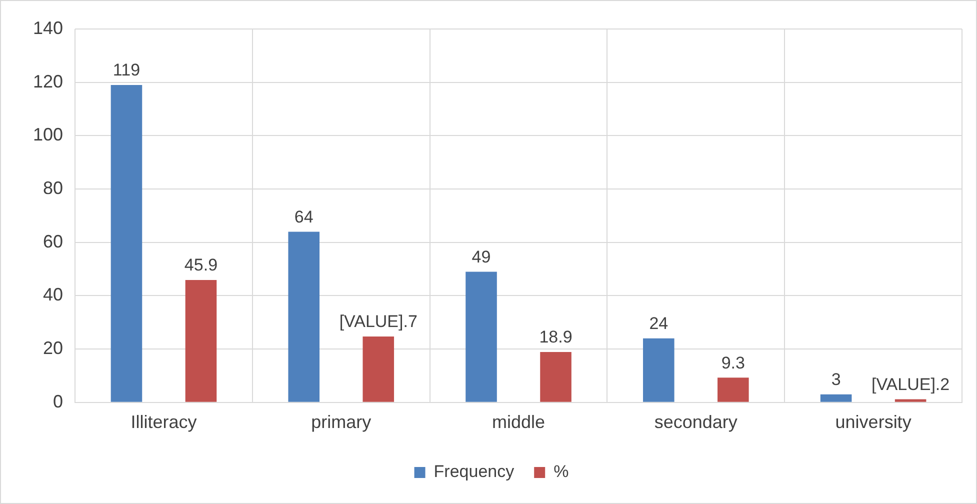 Image resolution: width=977 pixels, height=504 pixels. Describe the element at coordinates (163, 422) in the screenshot. I see `x-tick-label: Illiteracy` at that location.